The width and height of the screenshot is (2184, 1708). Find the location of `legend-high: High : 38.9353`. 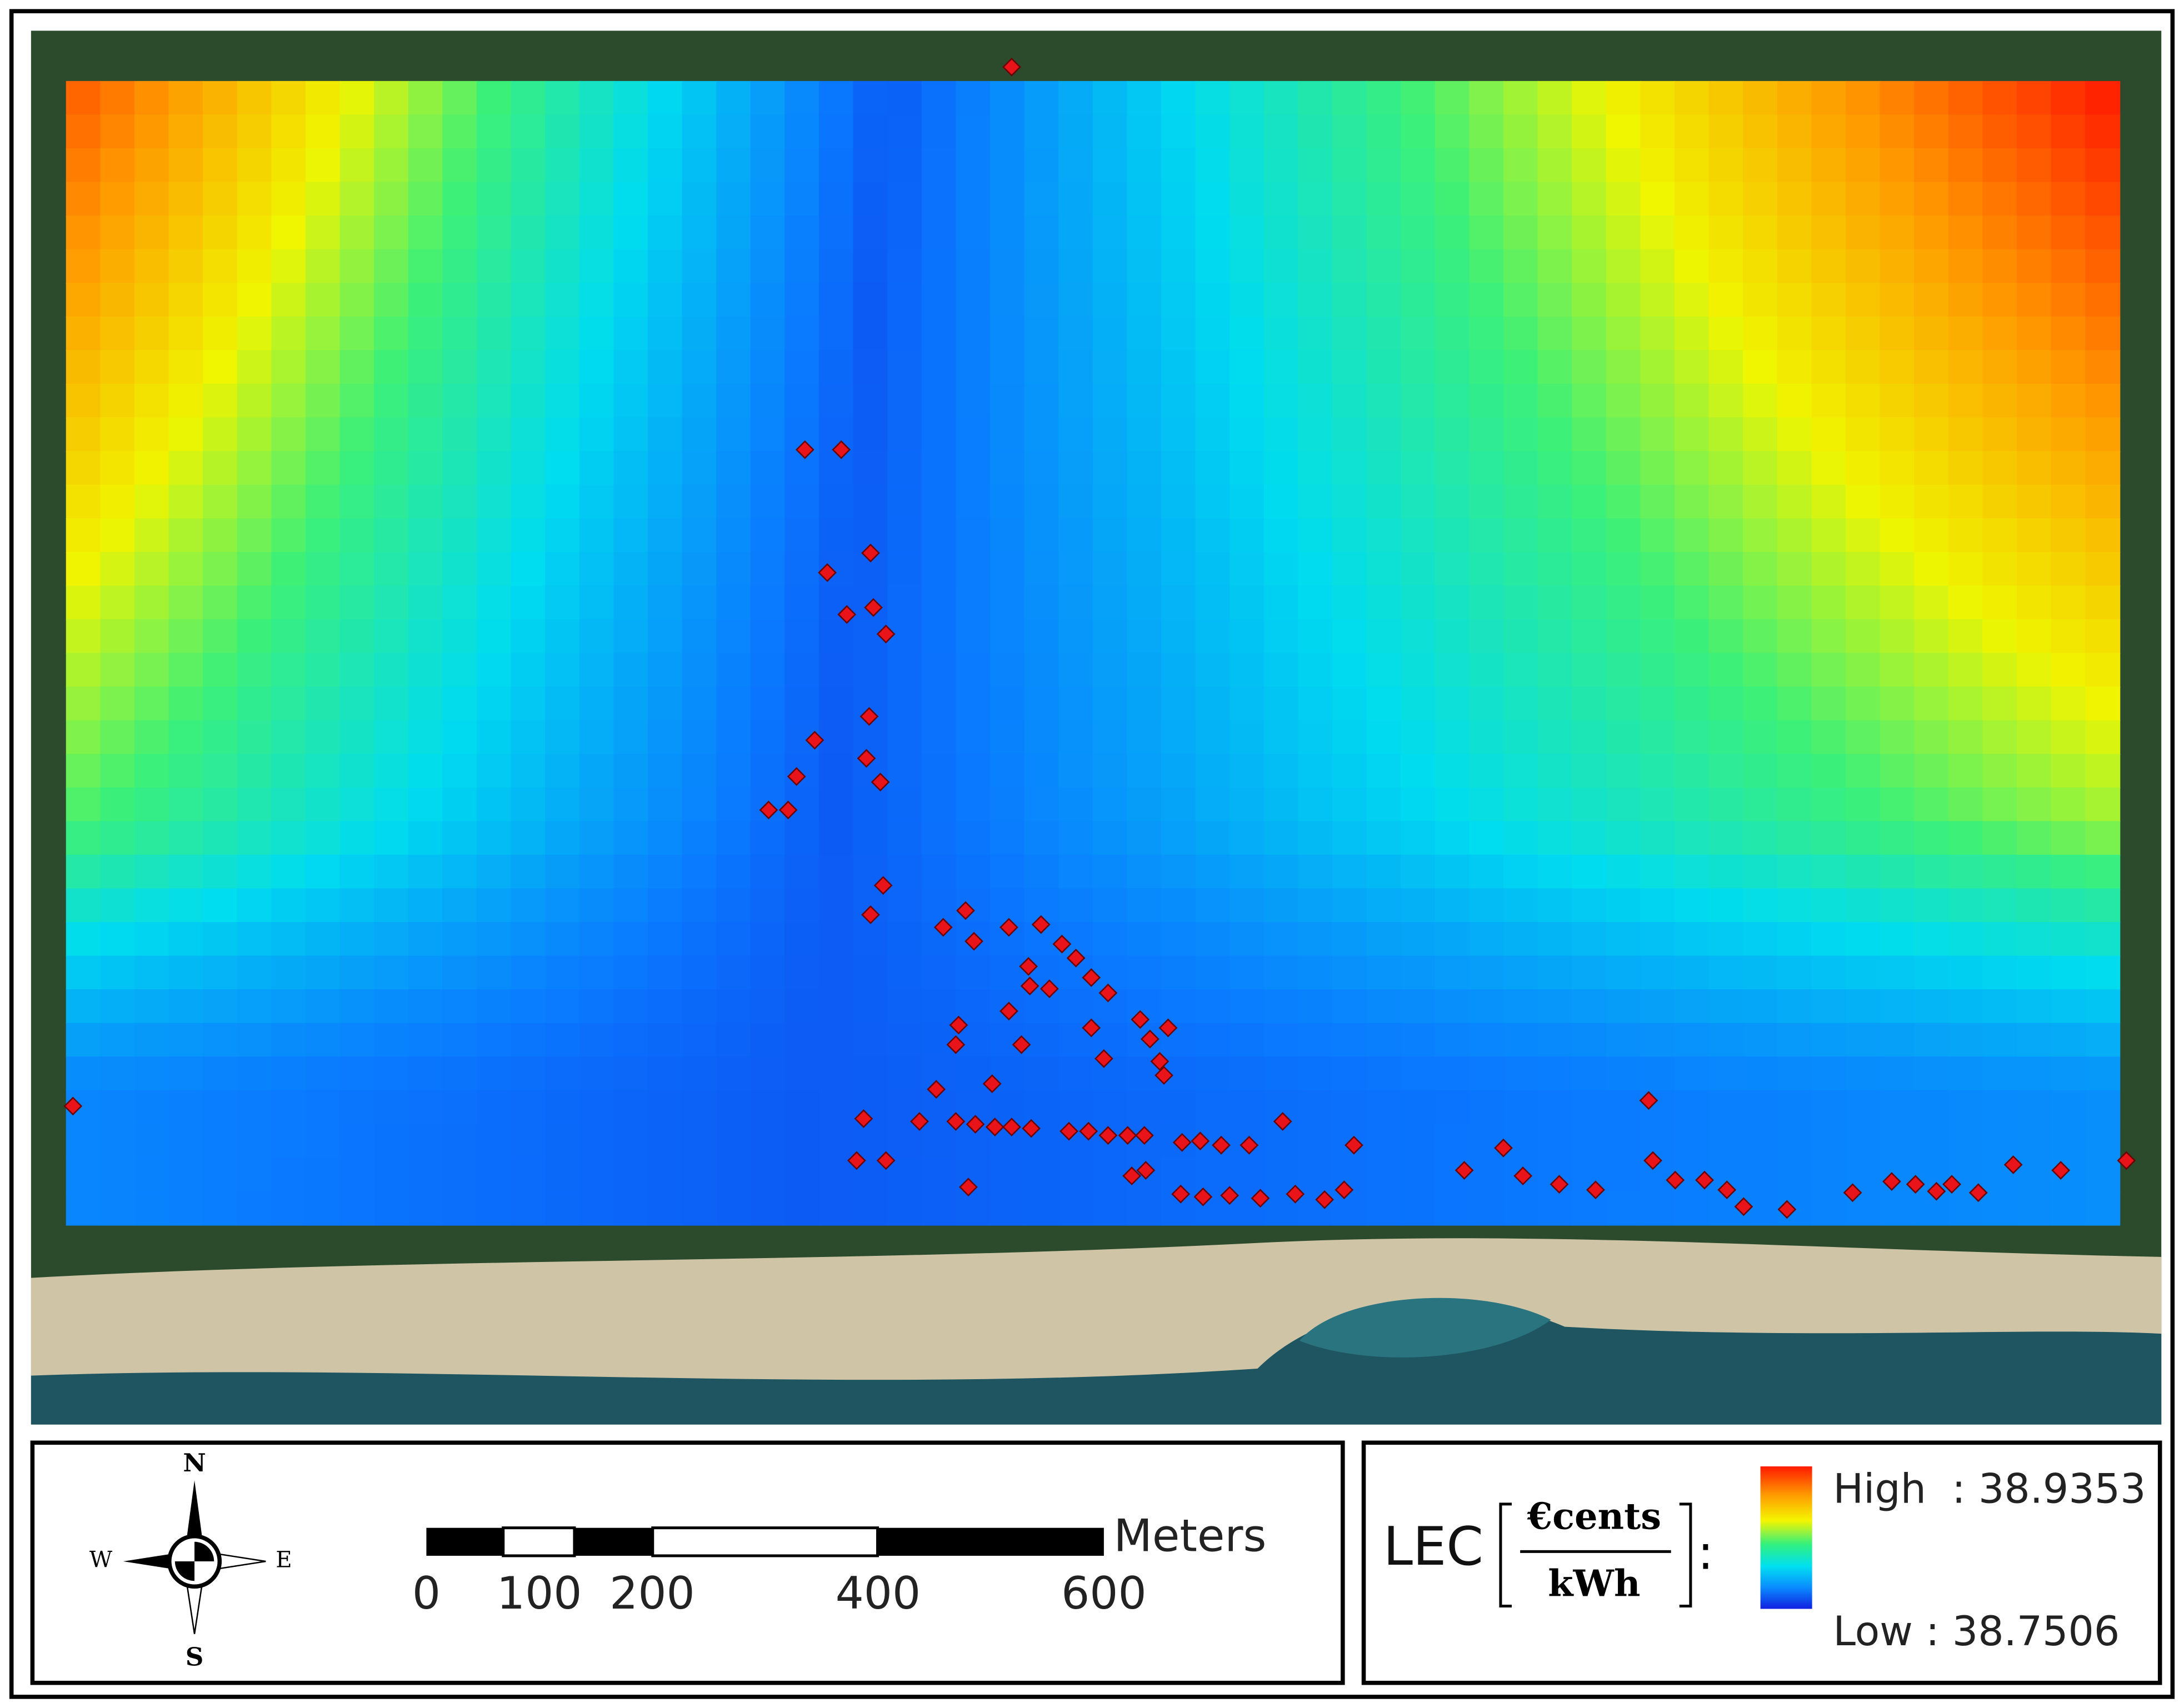

legend-high: High : 38.9353 is located at coordinates (1990, 1488).